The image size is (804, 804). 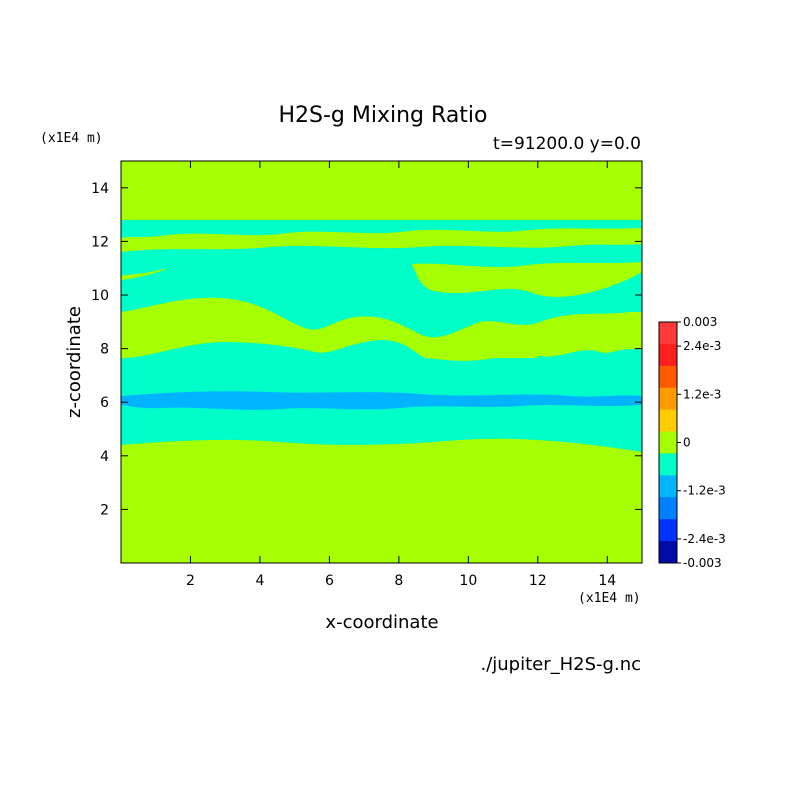 I want to click on x-tick-label: 4, so click(x=259, y=581).